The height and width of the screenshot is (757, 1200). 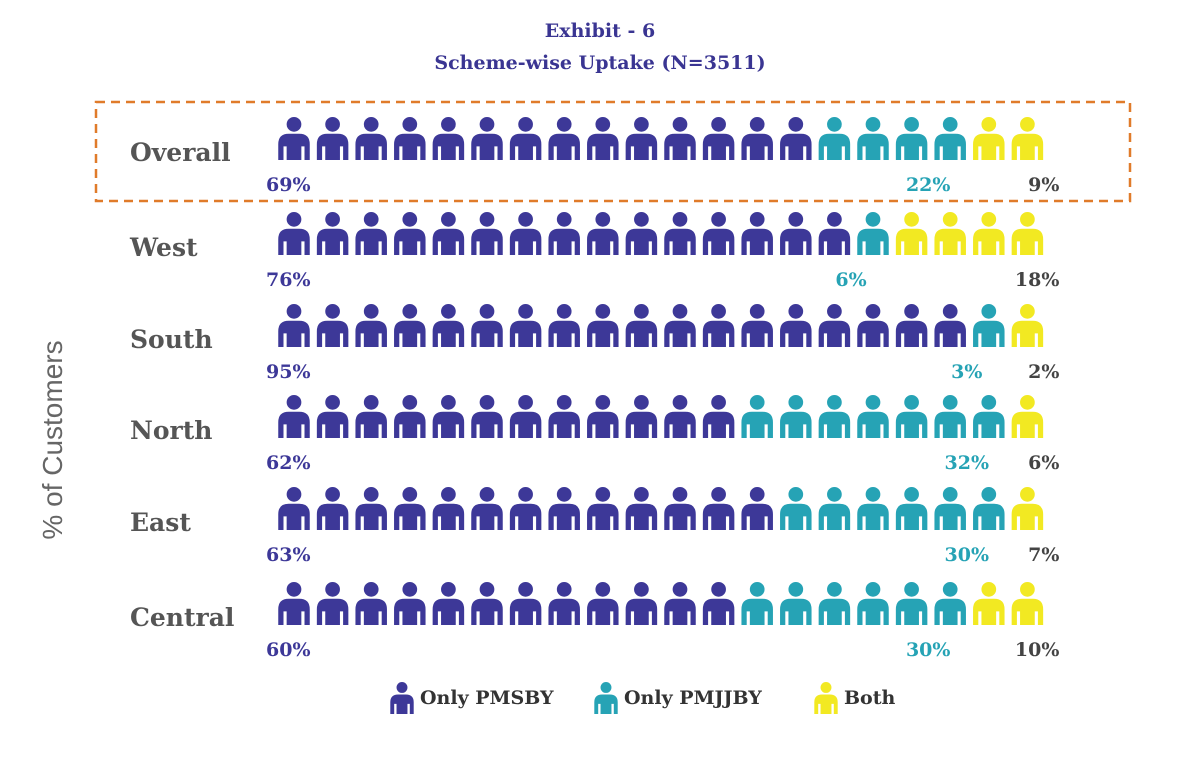 I want to click on row-label: Central, so click(x=182, y=617).